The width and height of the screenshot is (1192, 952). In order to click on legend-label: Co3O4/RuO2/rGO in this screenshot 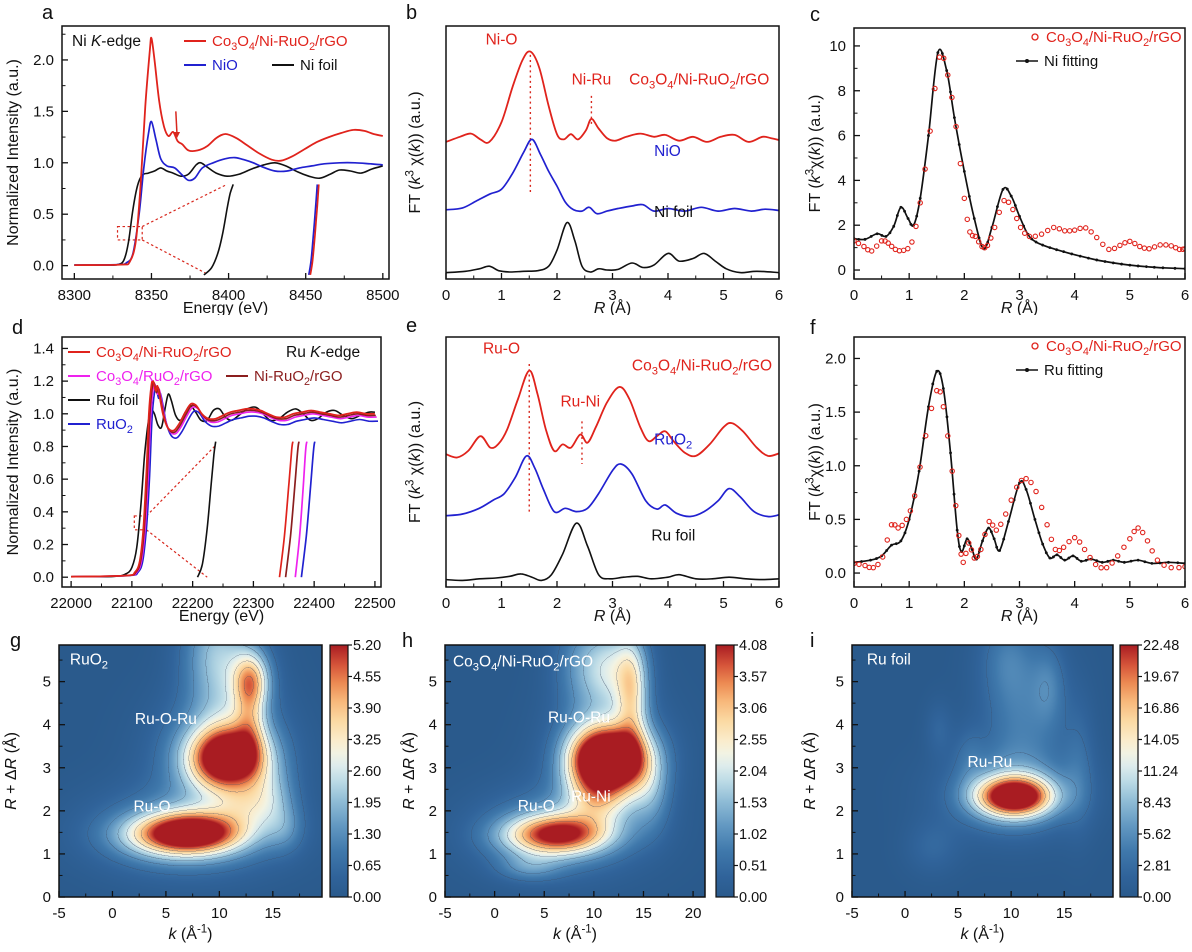, I will do `click(154, 378)`.